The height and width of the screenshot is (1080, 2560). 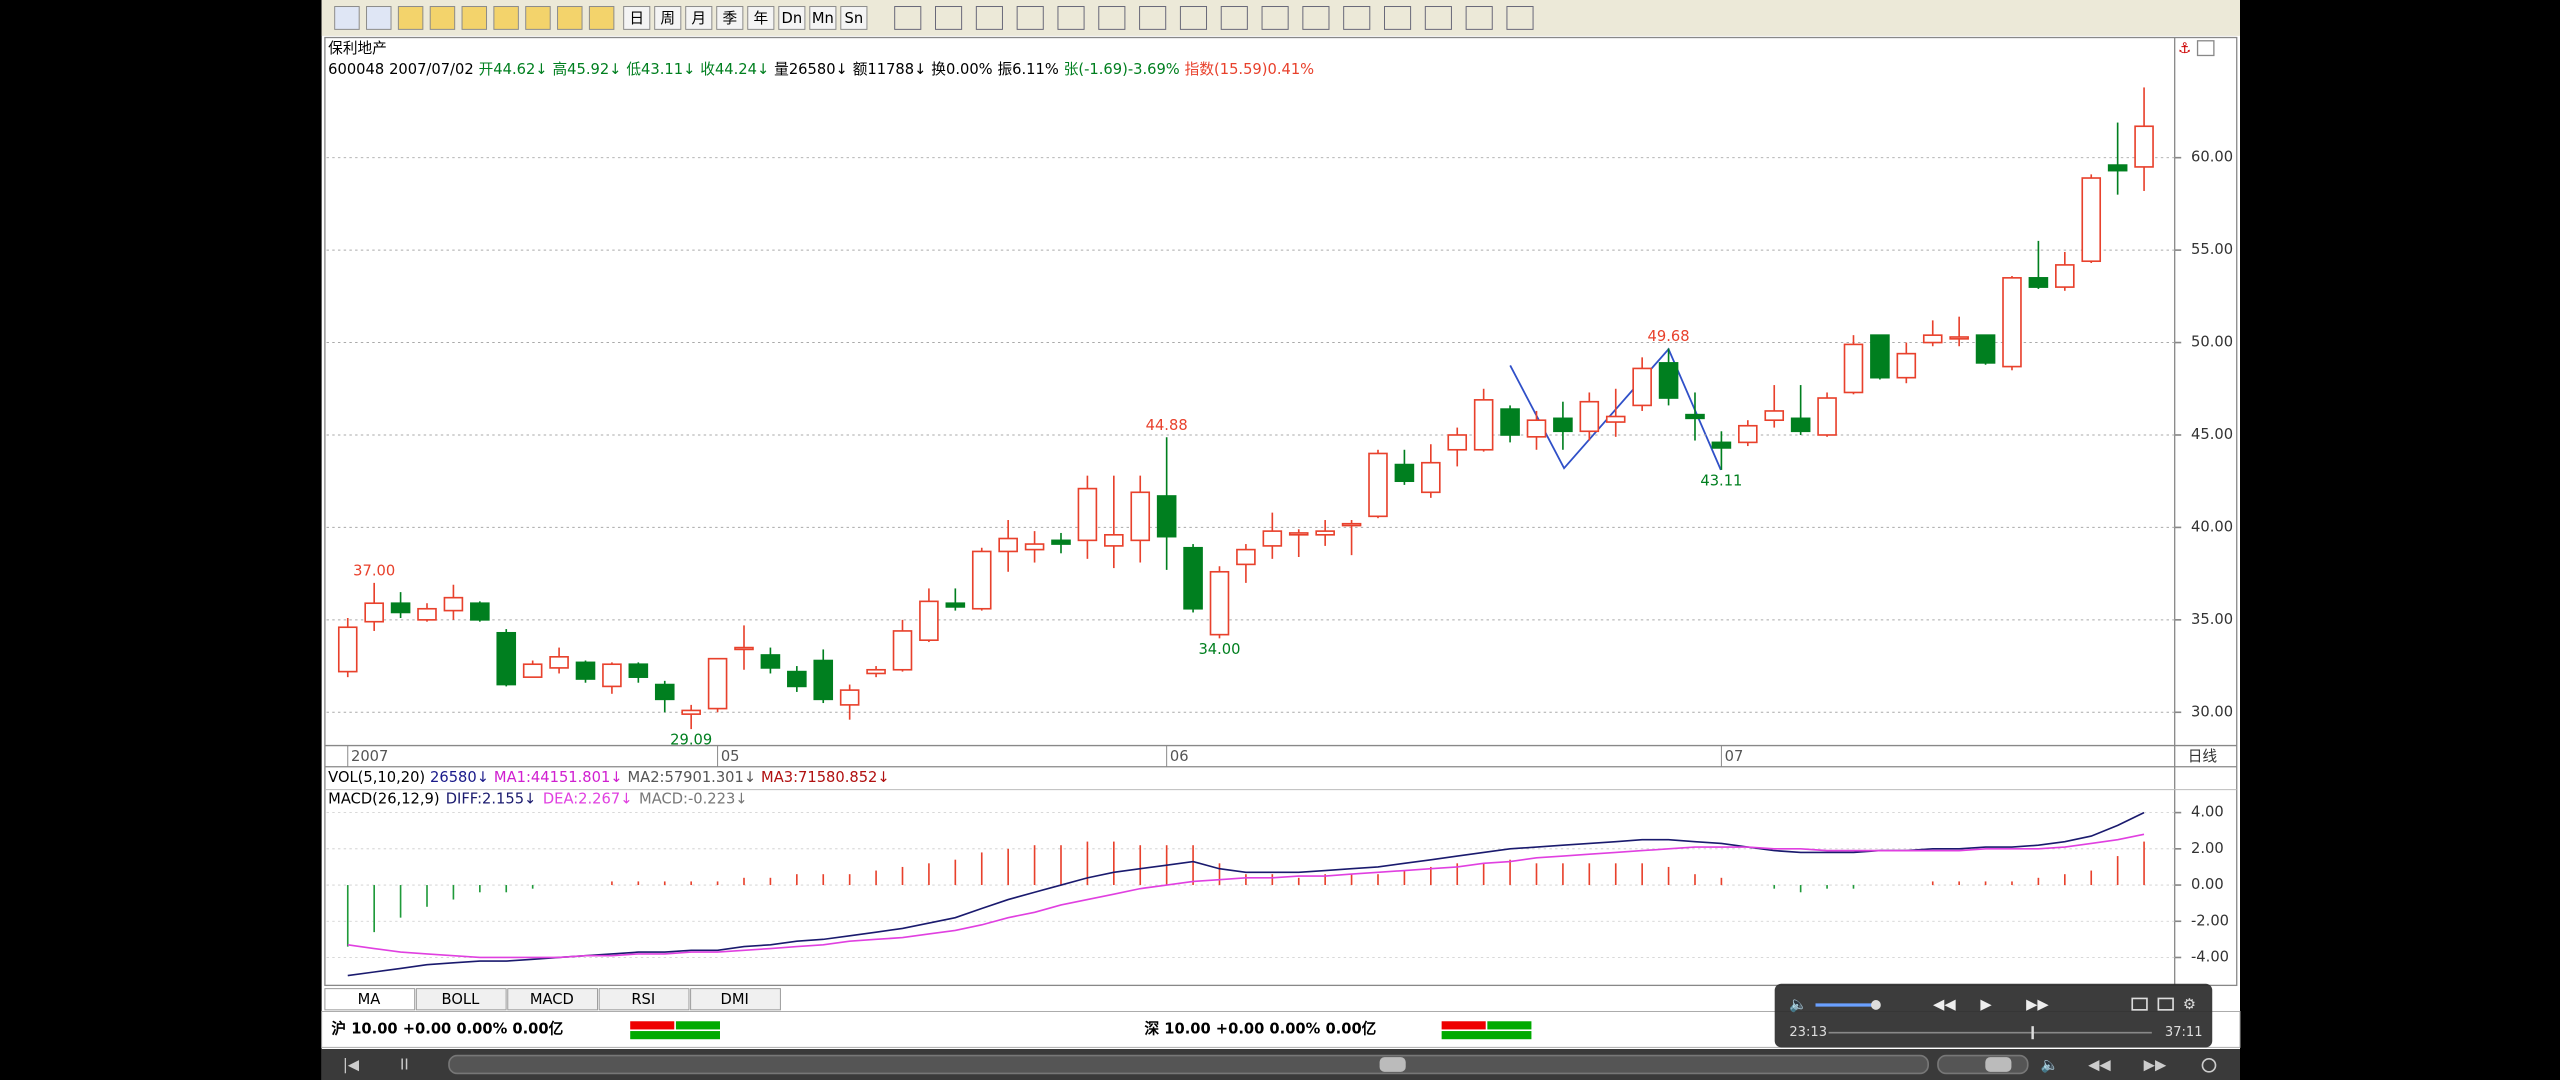 I want to click on tab-label: RSI, so click(x=643, y=999).